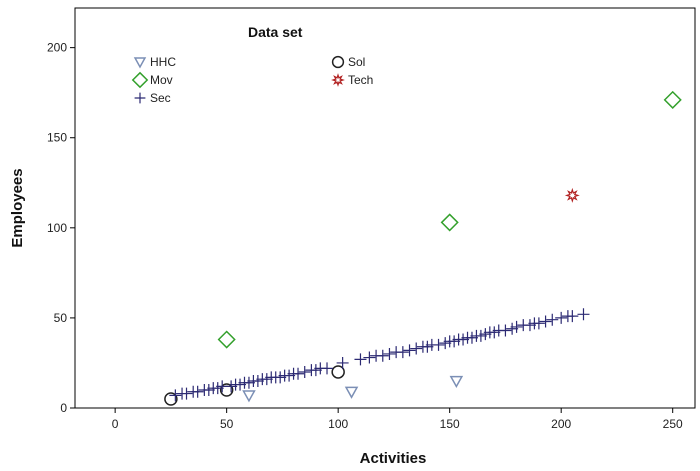 This screenshot has height=471, width=700. I want to click on legend-label: Mov, so click(161, 80).